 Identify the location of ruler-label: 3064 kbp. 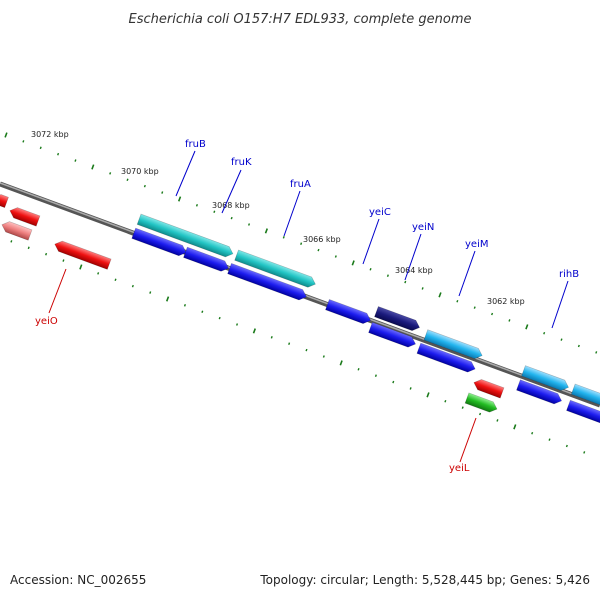
(414, 270).